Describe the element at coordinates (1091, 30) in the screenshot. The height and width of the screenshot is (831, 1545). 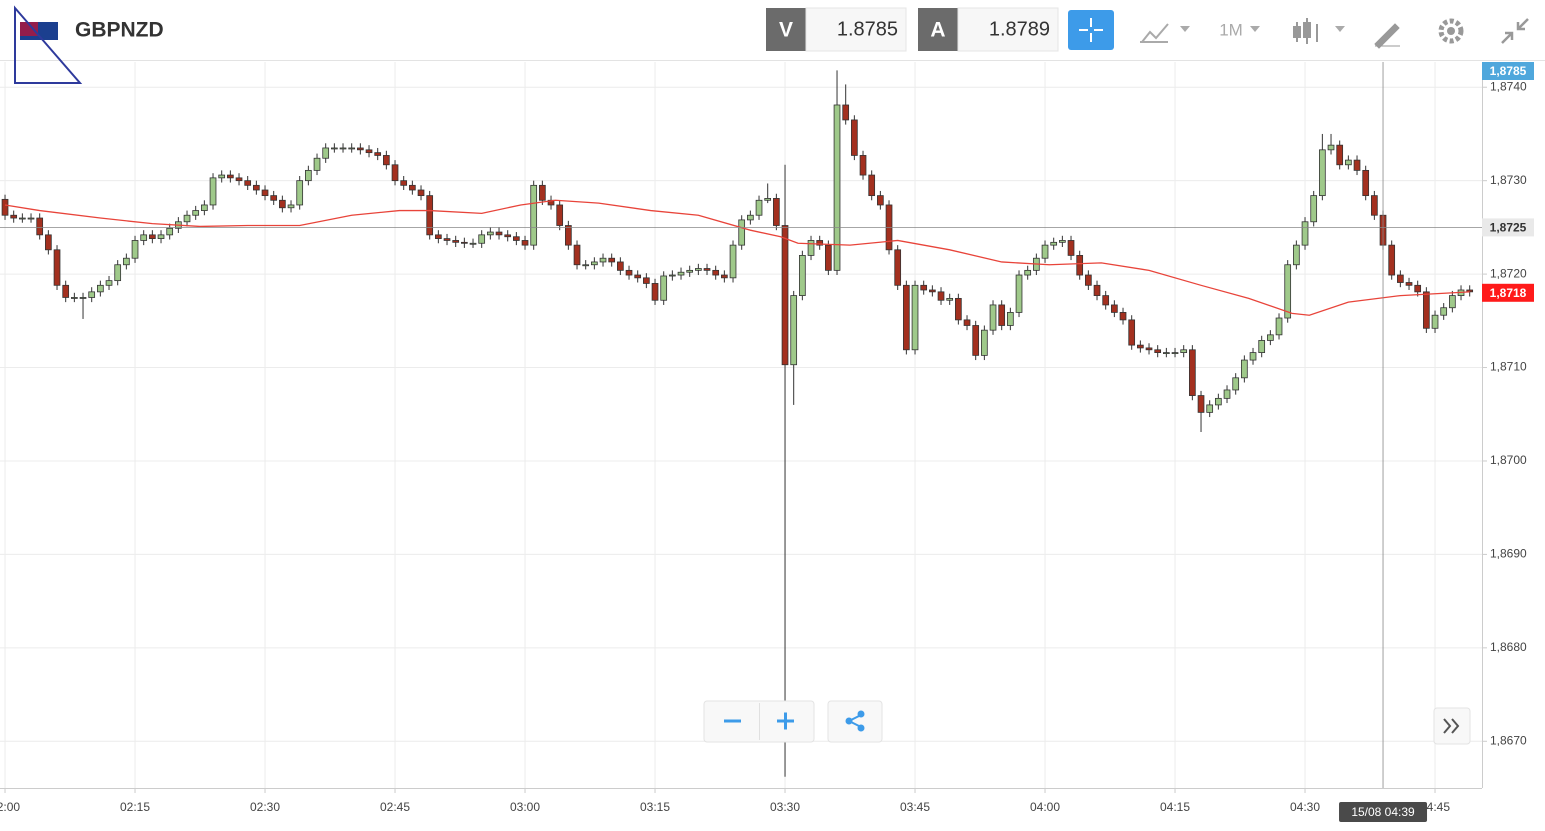
I see `crosshair-button` at that location.